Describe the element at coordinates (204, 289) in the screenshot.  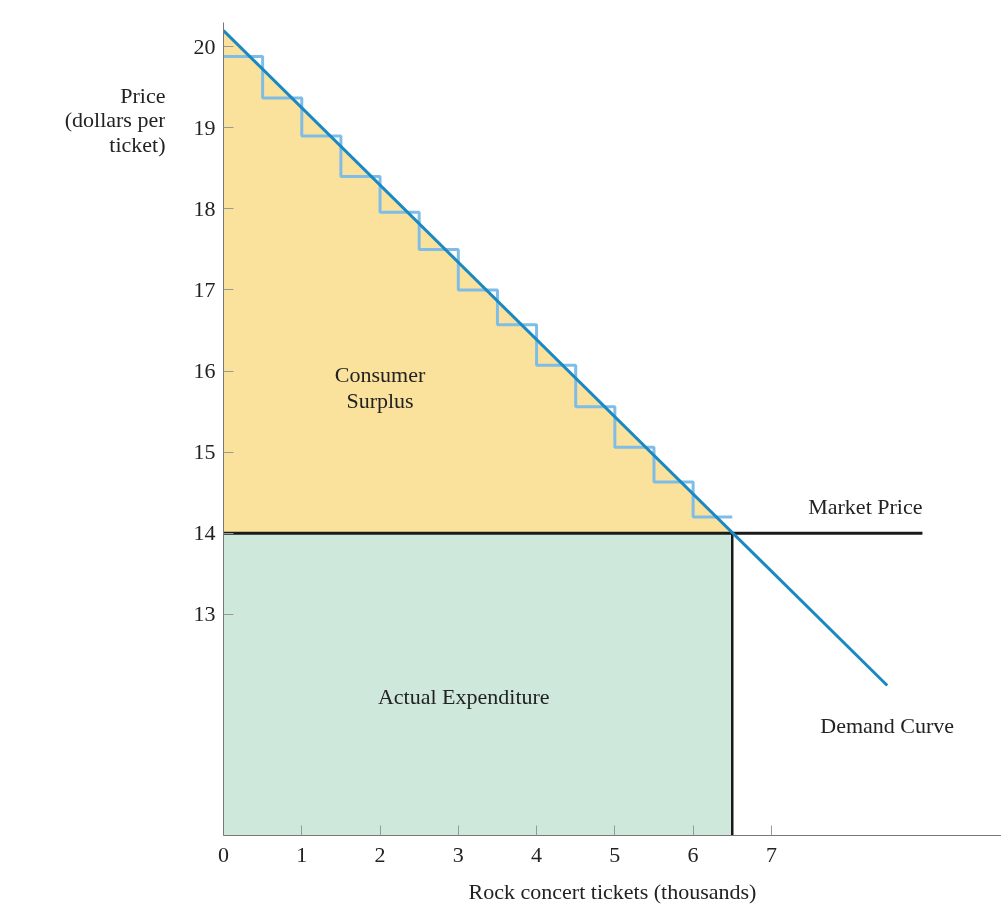
I see `y-tick-label: 17` at that location.